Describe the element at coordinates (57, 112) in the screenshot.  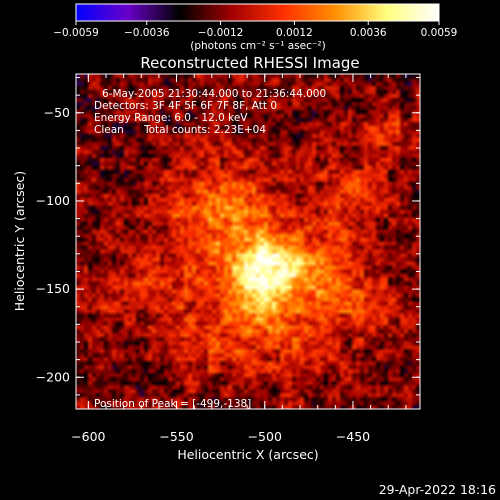
I see `y-tick-label: −50` at that location.